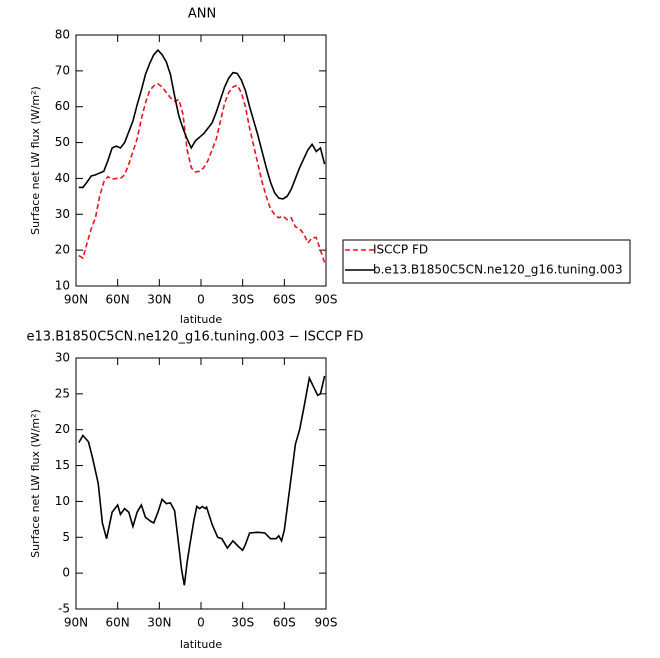 Image resolution: width=660 pixels, height=658 pixels. What do you see at coordinates (62, 465) in the screenshot?
I see `y-tick-label: 15` at bounding box center [62, 465].